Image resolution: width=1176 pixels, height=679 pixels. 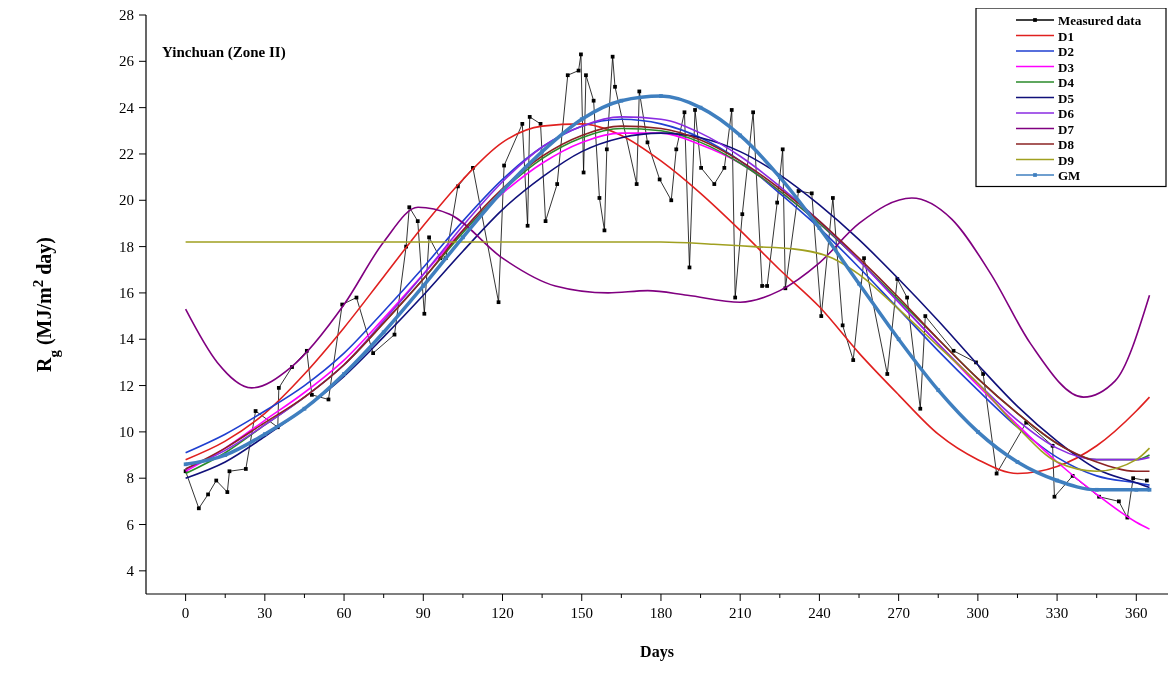 What do you see at coordinates (265, 613) in the screenshot?
I see `x-tick-label: 30` at bounding box center [265, 613].